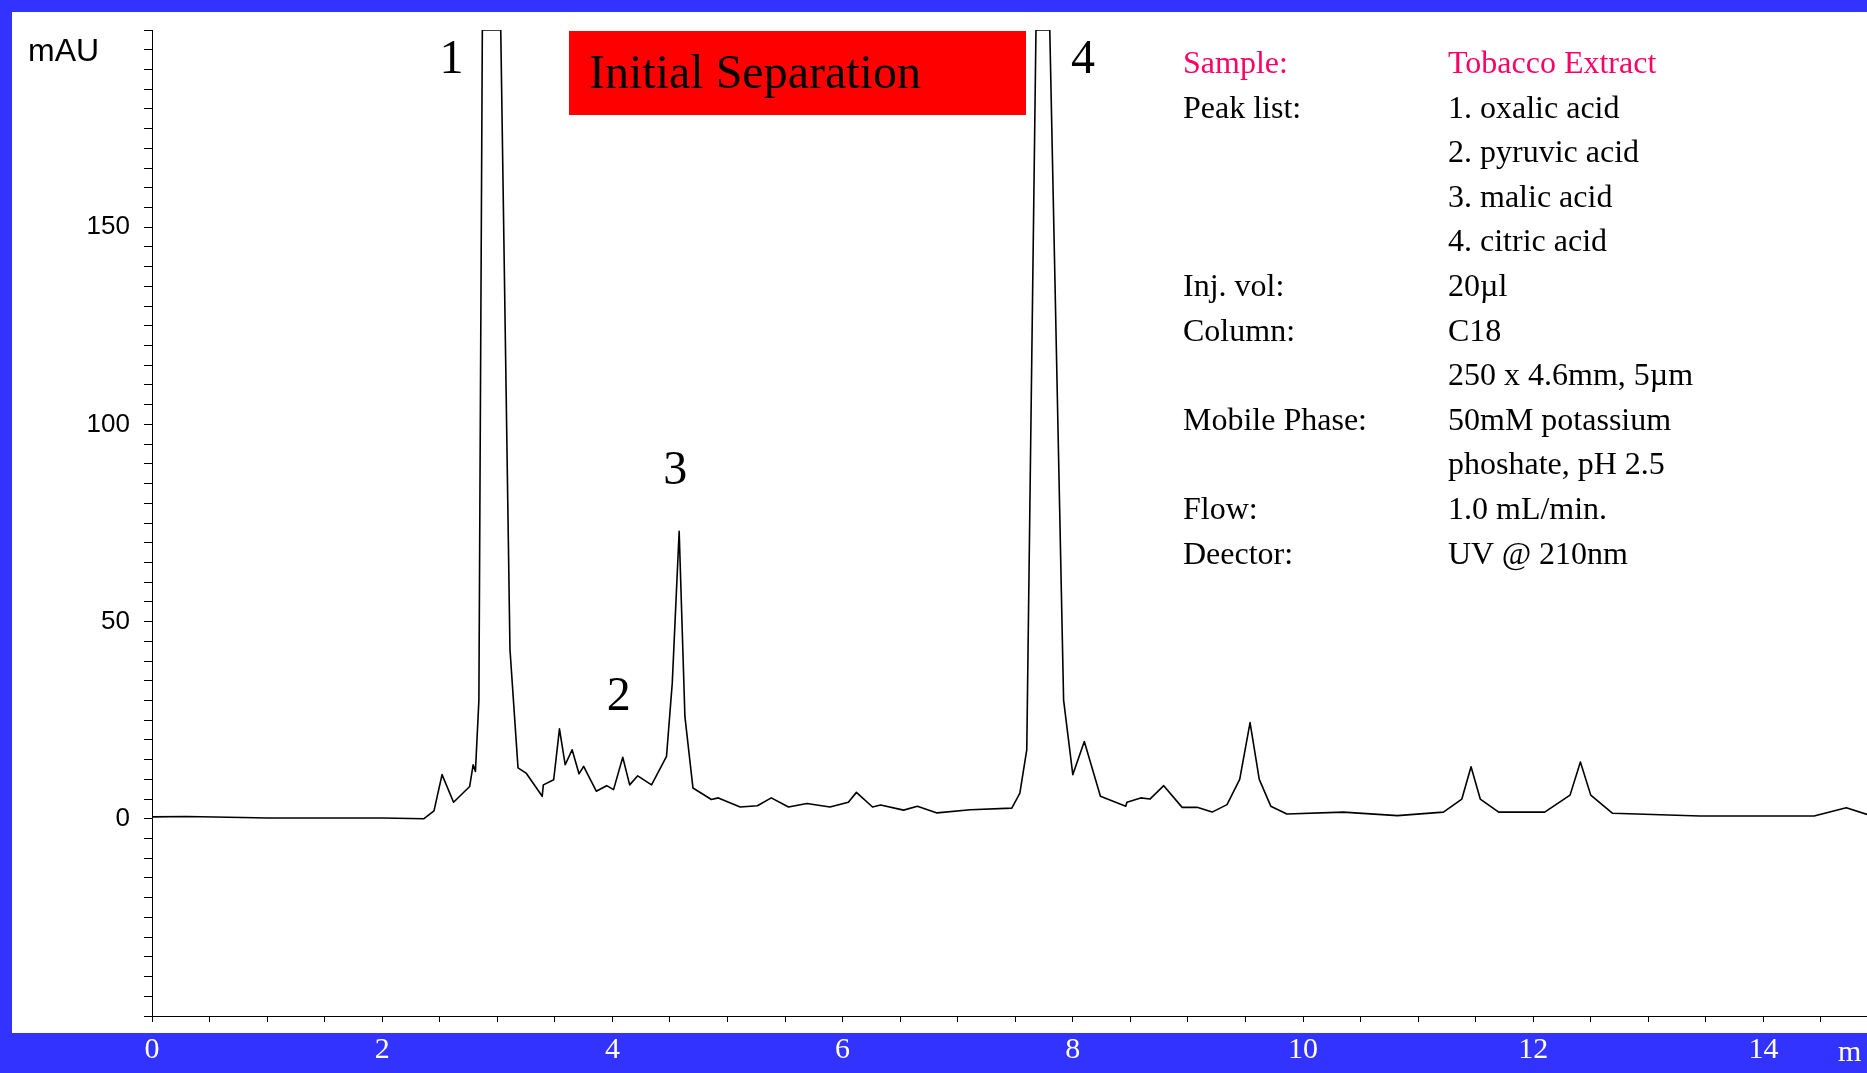 Image resolution: width=1867 pixels, height=1073 pixels. What do you see at coordinates (1533, 1047) in the screenshot?
I see `x-tick-label: 12` at bounding box center [1533, 1047].